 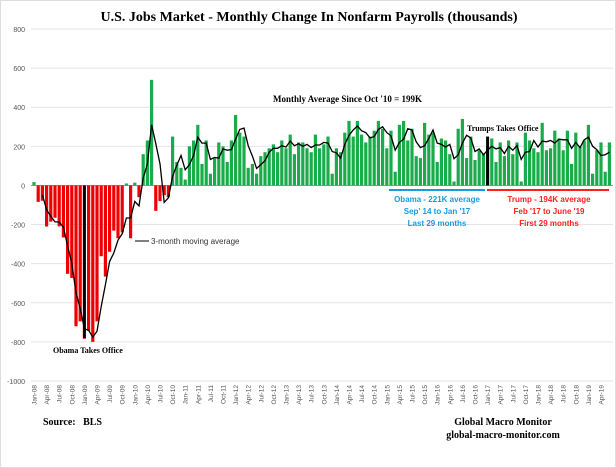 I want to click on x-tick-label: Oct-13, so click(x=324, y=395).